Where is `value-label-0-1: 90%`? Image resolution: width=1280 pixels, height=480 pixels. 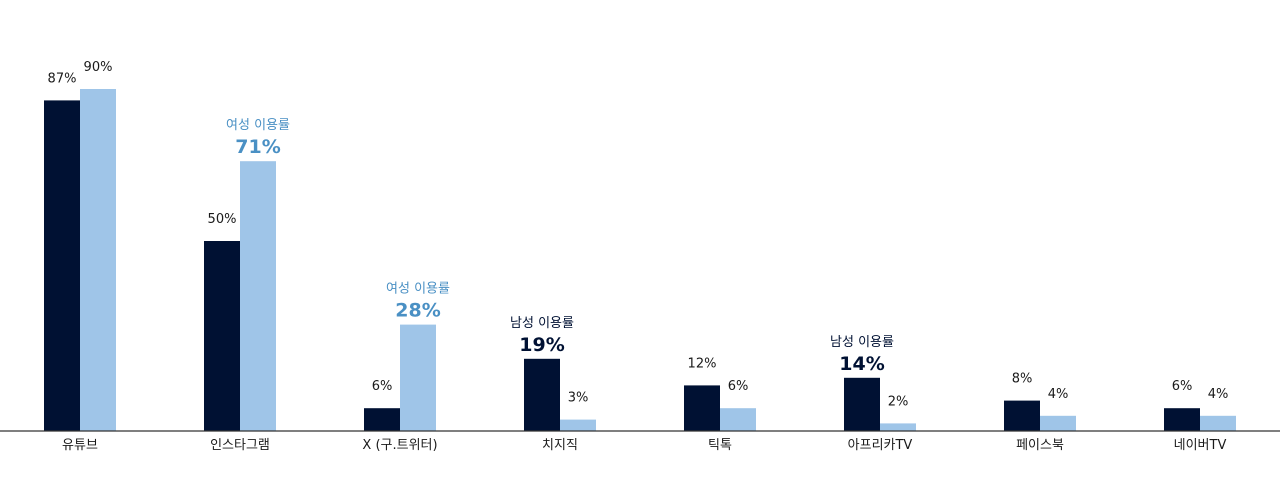
value-label-0-1: 90% is located at coordinates (98, 67).